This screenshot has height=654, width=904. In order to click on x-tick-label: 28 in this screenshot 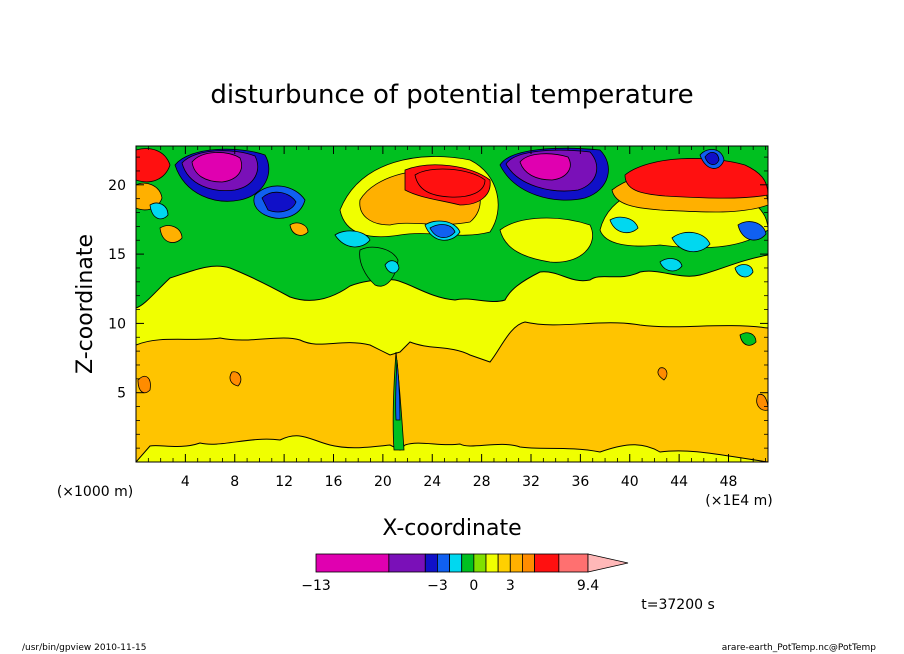, I will do `click(482, 482)`.